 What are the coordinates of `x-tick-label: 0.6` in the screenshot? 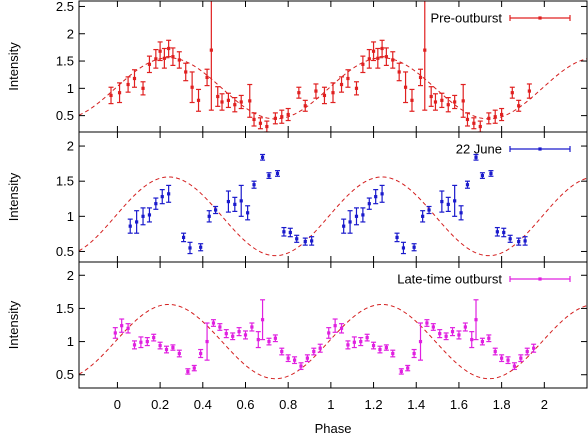 It's located at (245, 404).